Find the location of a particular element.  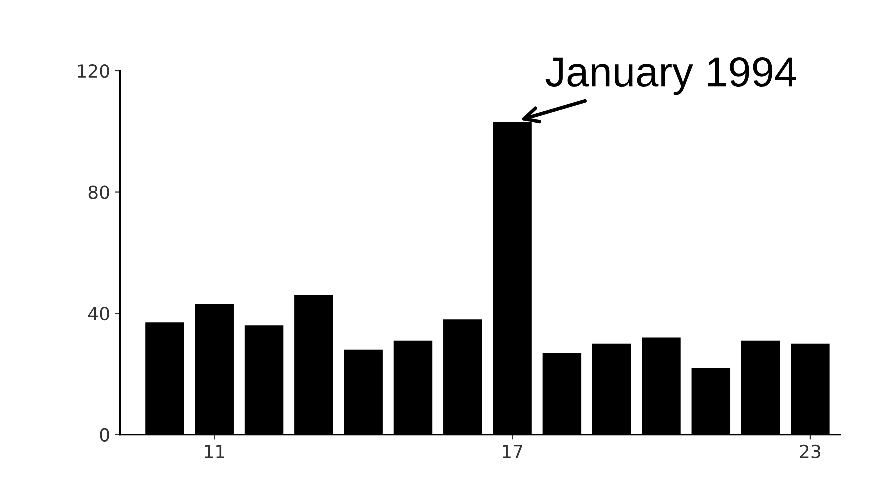

annotation: January 1994 is located at coordinates (671, 77).